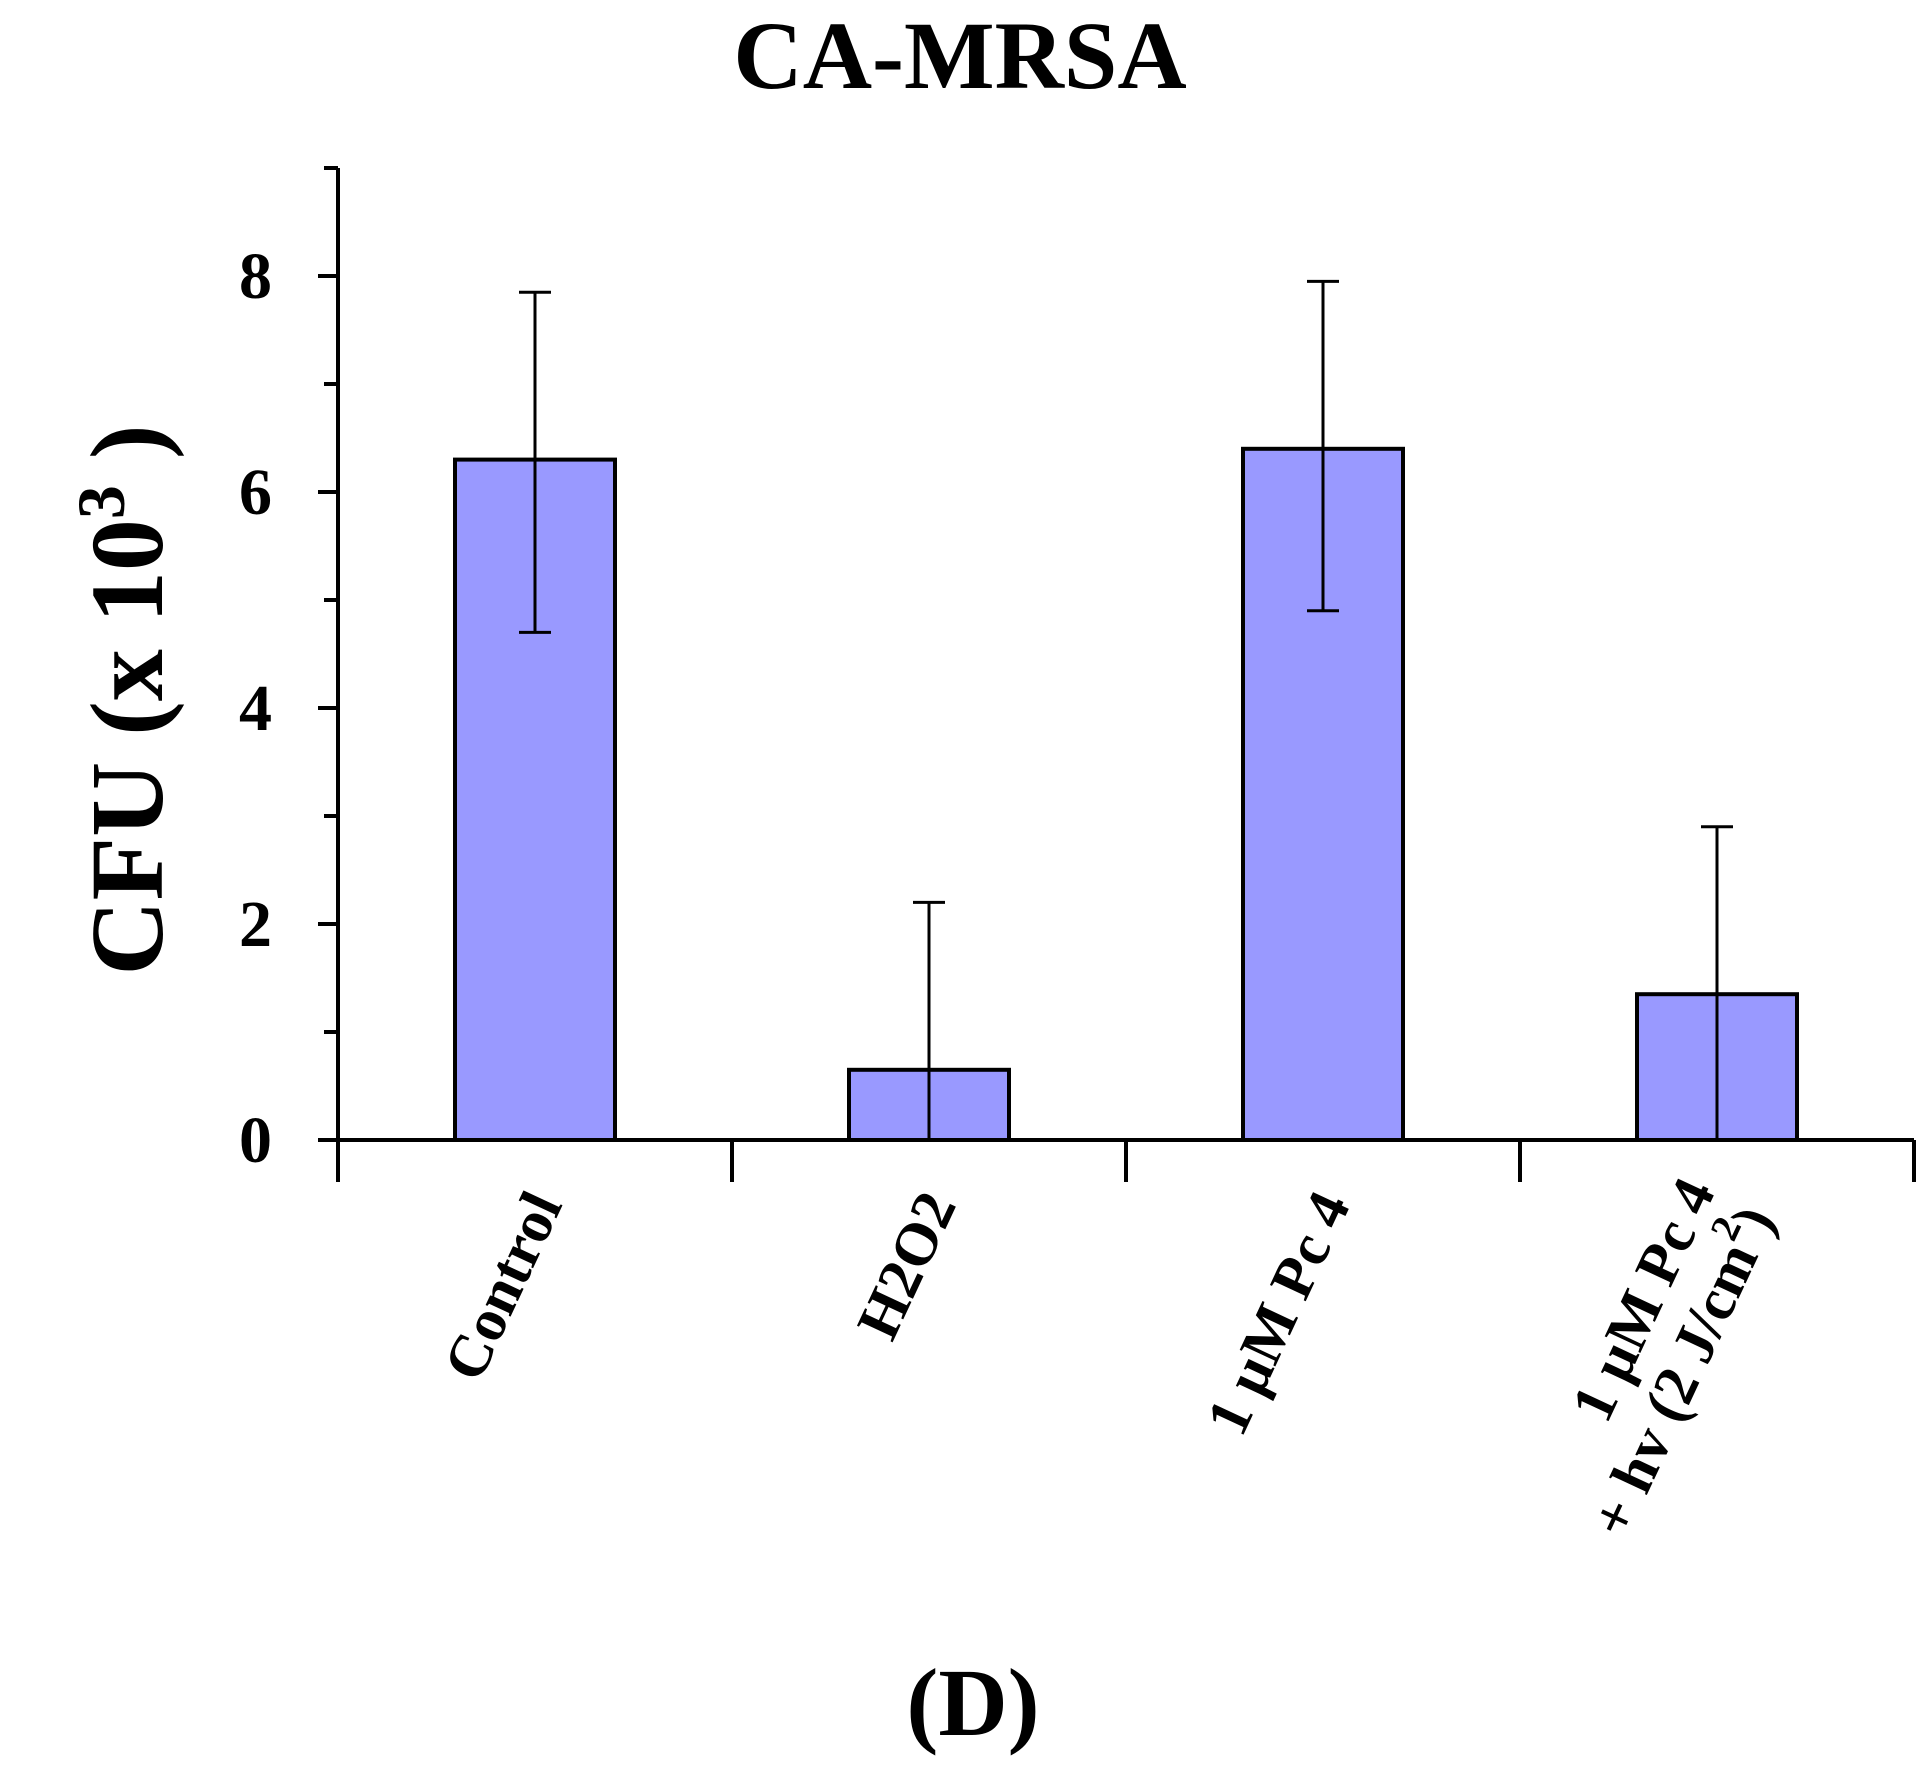 This screenshot has height=1768, width=1931. Describe the element at coordinates (255, 708) in the screenshot. I see `y-tick-label: 4` at that location.